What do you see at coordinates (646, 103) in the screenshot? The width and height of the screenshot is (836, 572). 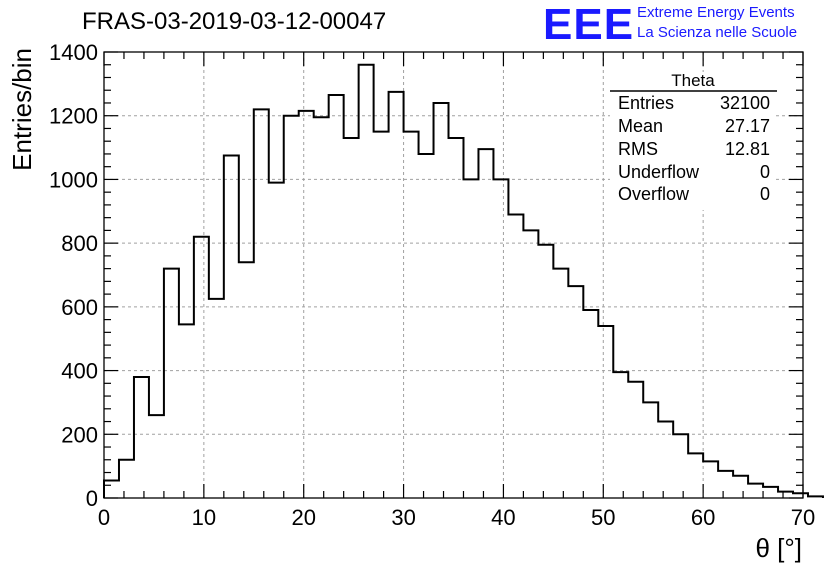 I see `stats-key: Entries` at bounding box center [646, 103].